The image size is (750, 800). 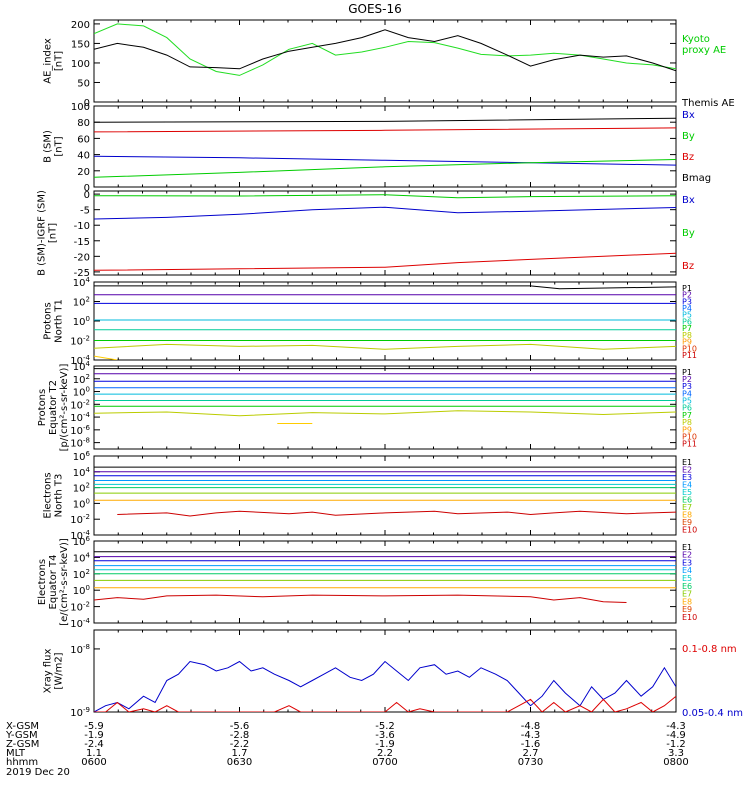 What do you see at coordinates (709, 649) in the screenshot?
I see `legend-entry: 0.1-0.8 nm` at bounding box center [709, 649].